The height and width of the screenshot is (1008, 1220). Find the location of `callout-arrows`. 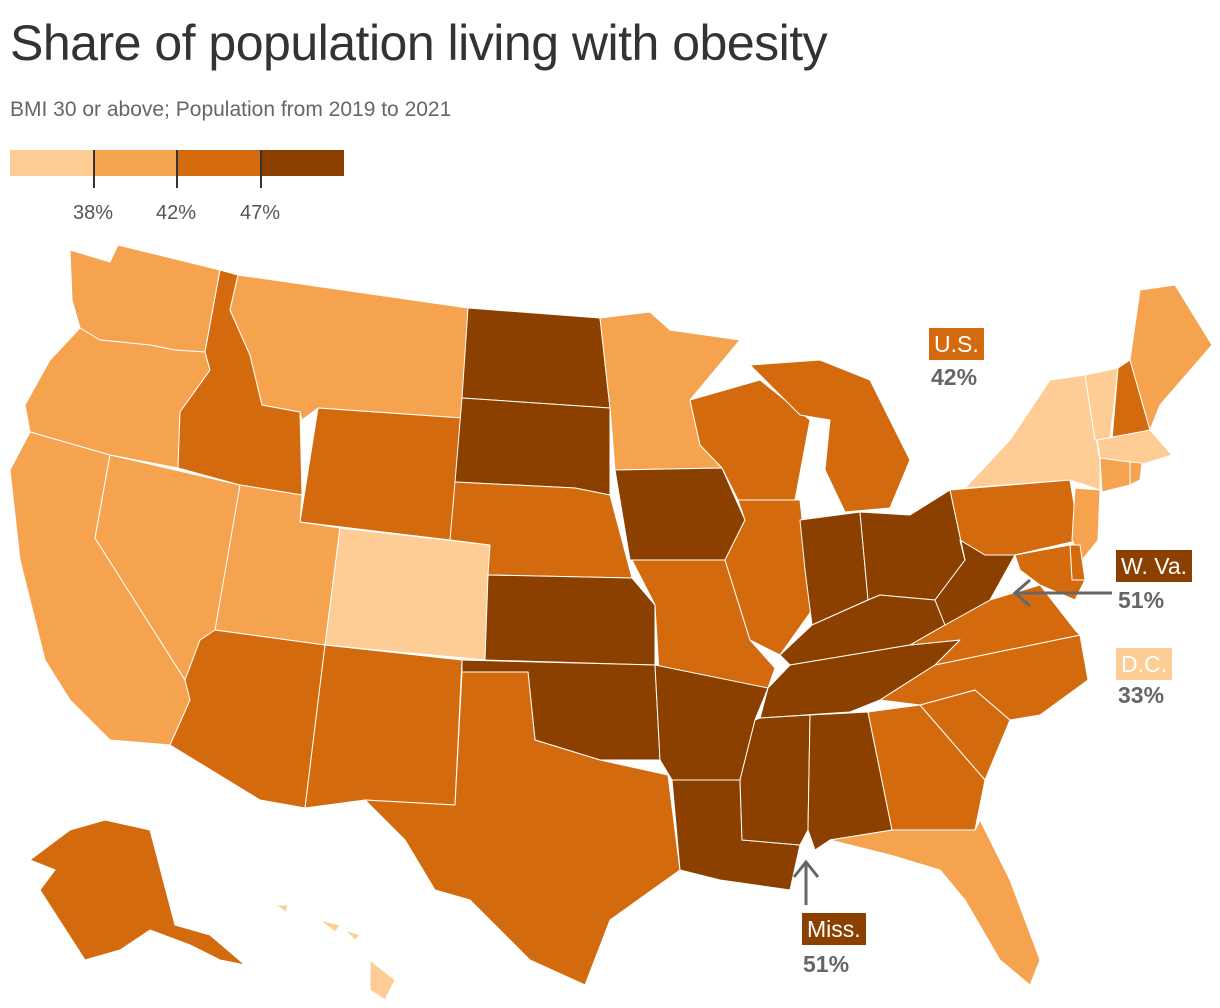

callout-arrows is located at coordinates (952, 741).